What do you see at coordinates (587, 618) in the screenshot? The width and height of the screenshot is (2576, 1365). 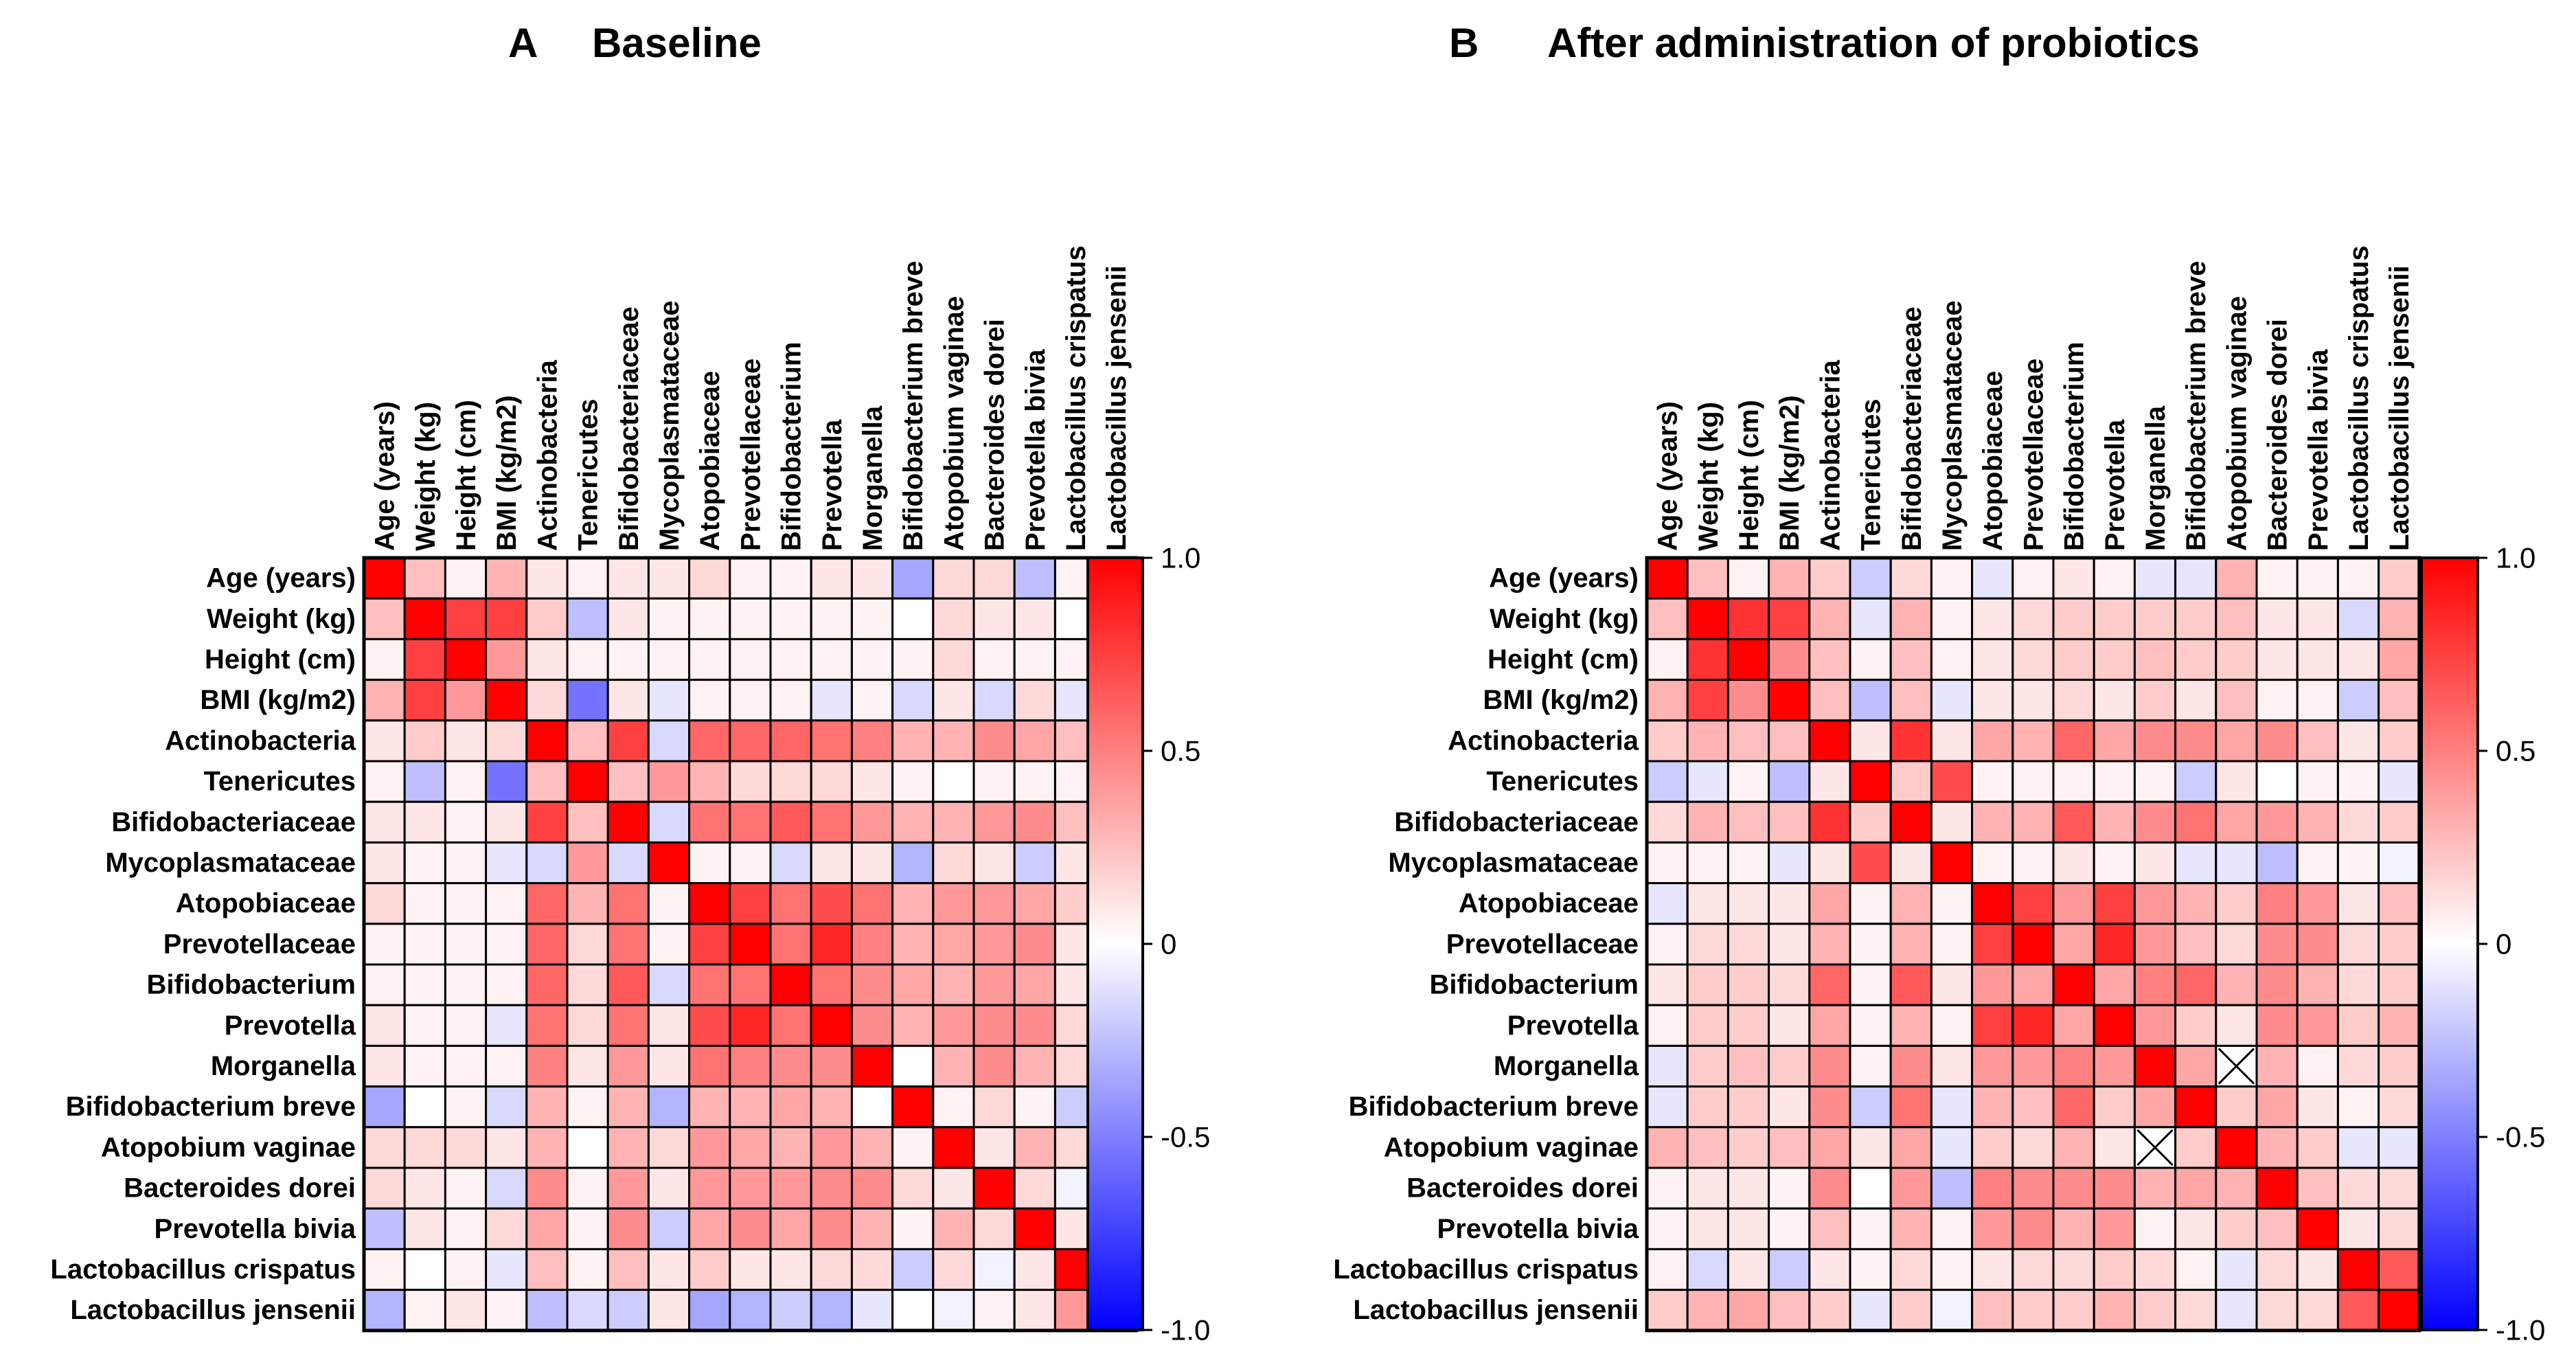 I see `heatmap-cell-a-r1-c5` at bounding box center [587, 618].